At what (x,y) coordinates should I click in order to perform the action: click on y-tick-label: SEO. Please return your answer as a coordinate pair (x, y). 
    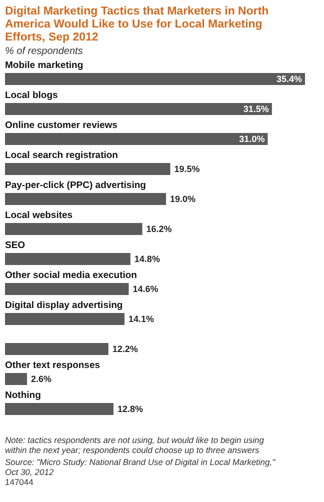
    Looking at the image, I should click on (15, 245).